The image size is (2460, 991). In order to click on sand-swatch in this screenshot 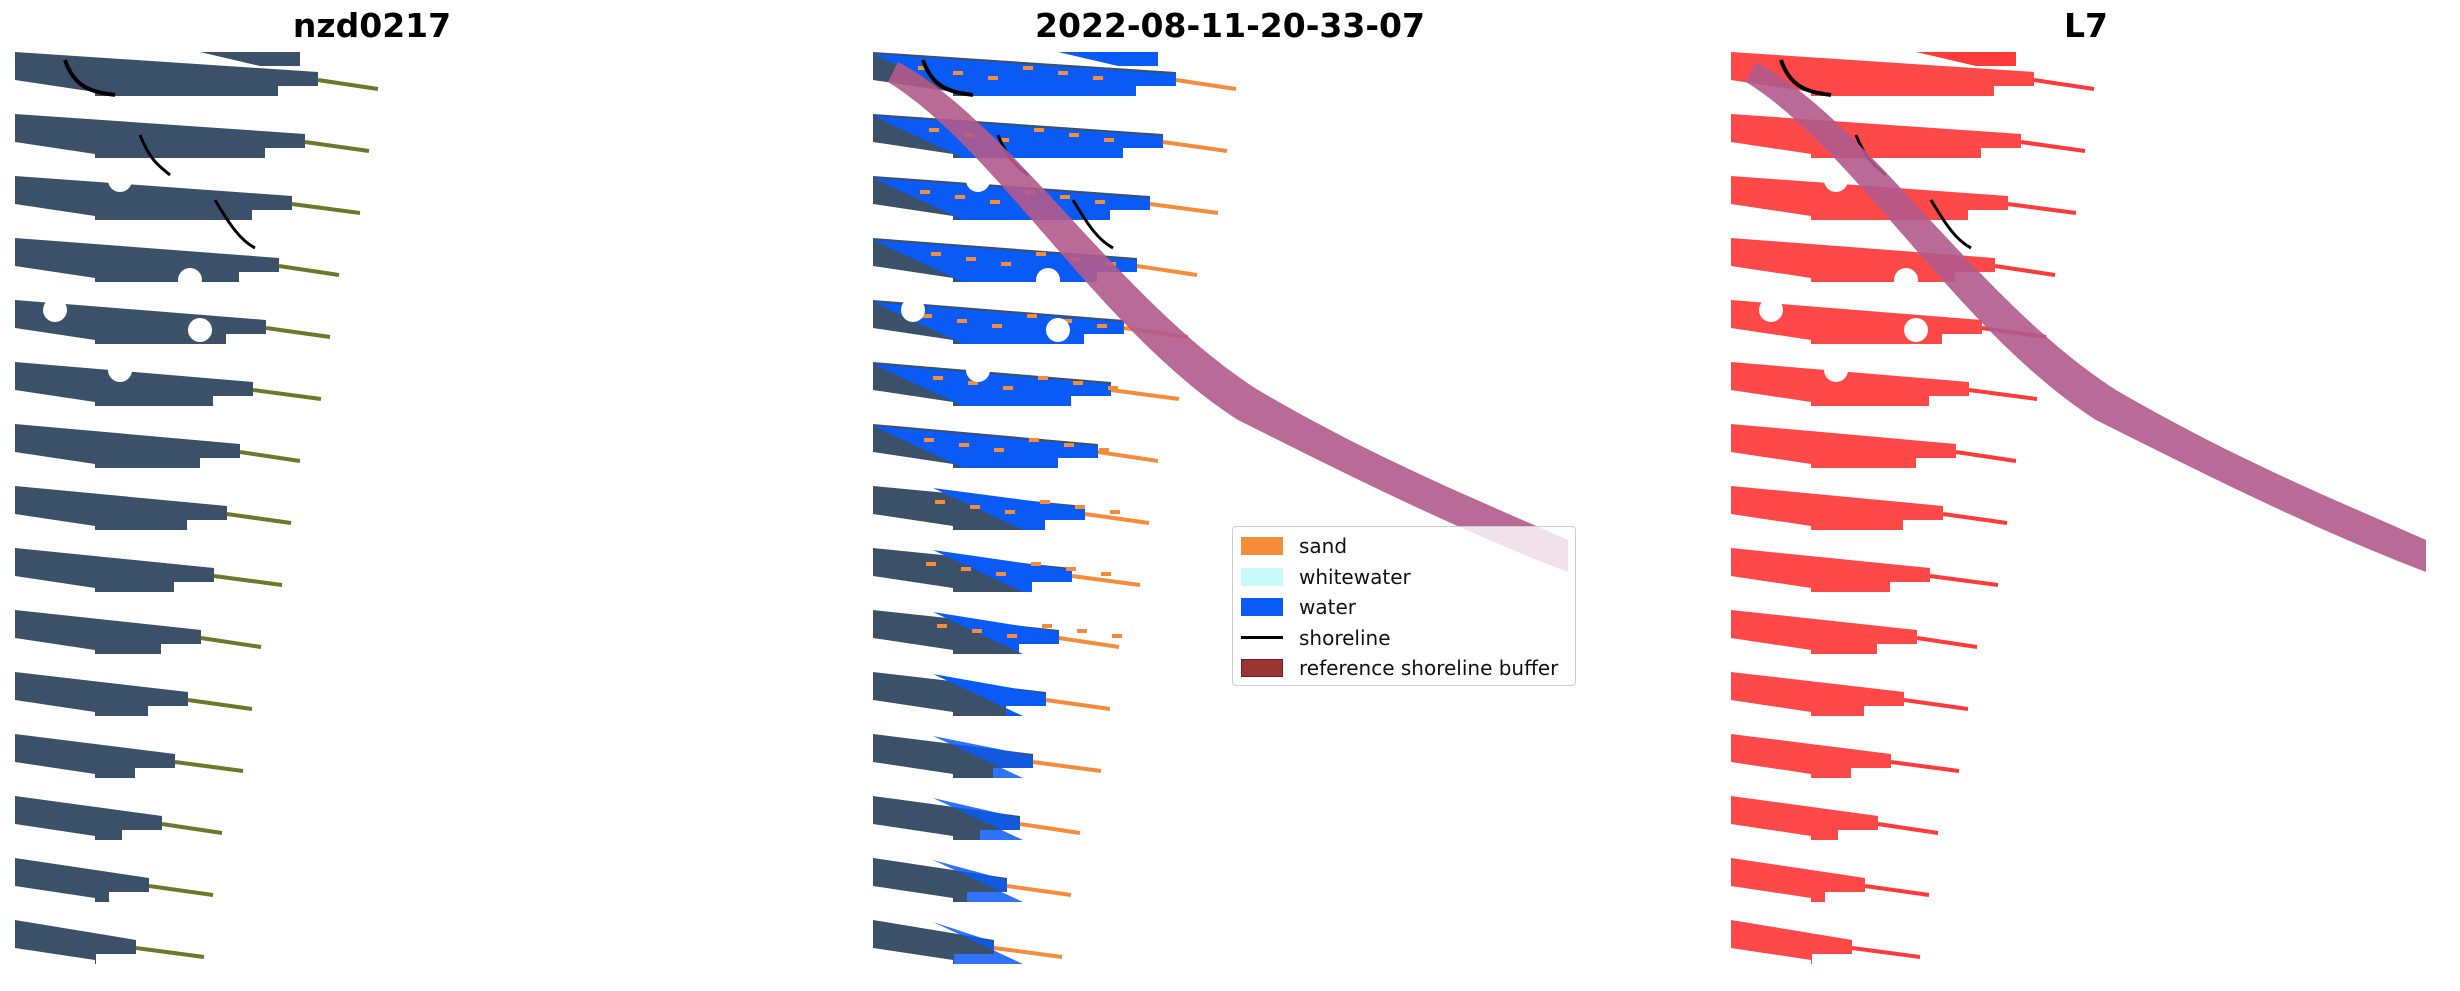, I will do `click(1262, 546)`.